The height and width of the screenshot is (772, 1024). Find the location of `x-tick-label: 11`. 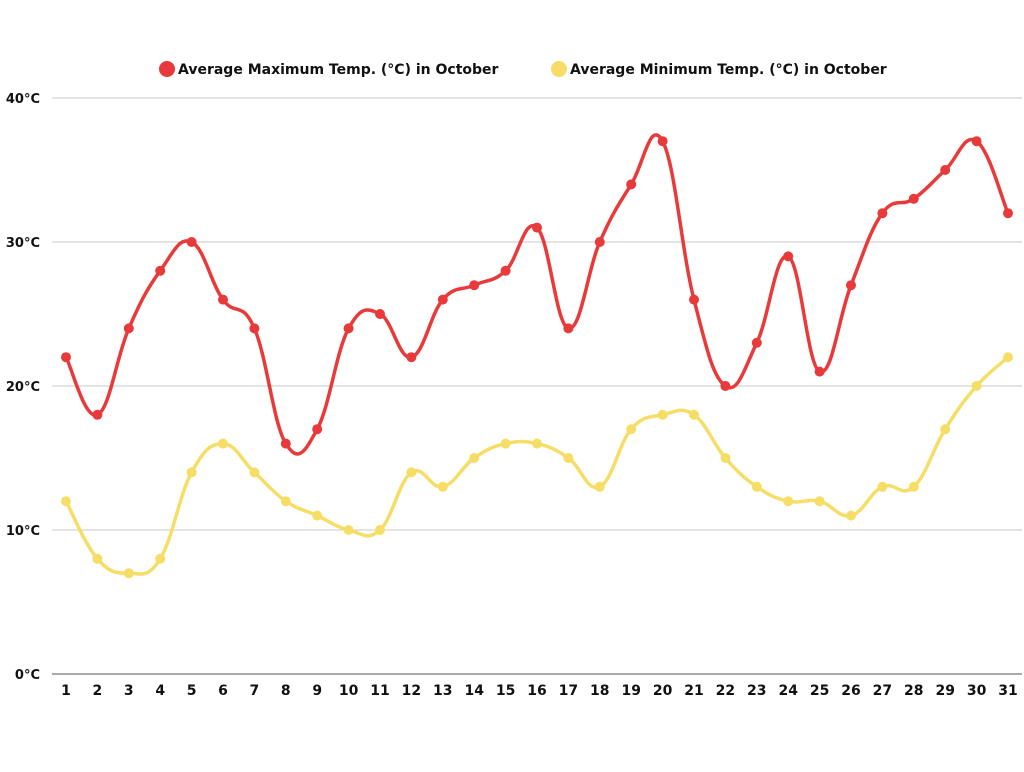

x-tick-label: 11 is located at coordinates (379, 691).